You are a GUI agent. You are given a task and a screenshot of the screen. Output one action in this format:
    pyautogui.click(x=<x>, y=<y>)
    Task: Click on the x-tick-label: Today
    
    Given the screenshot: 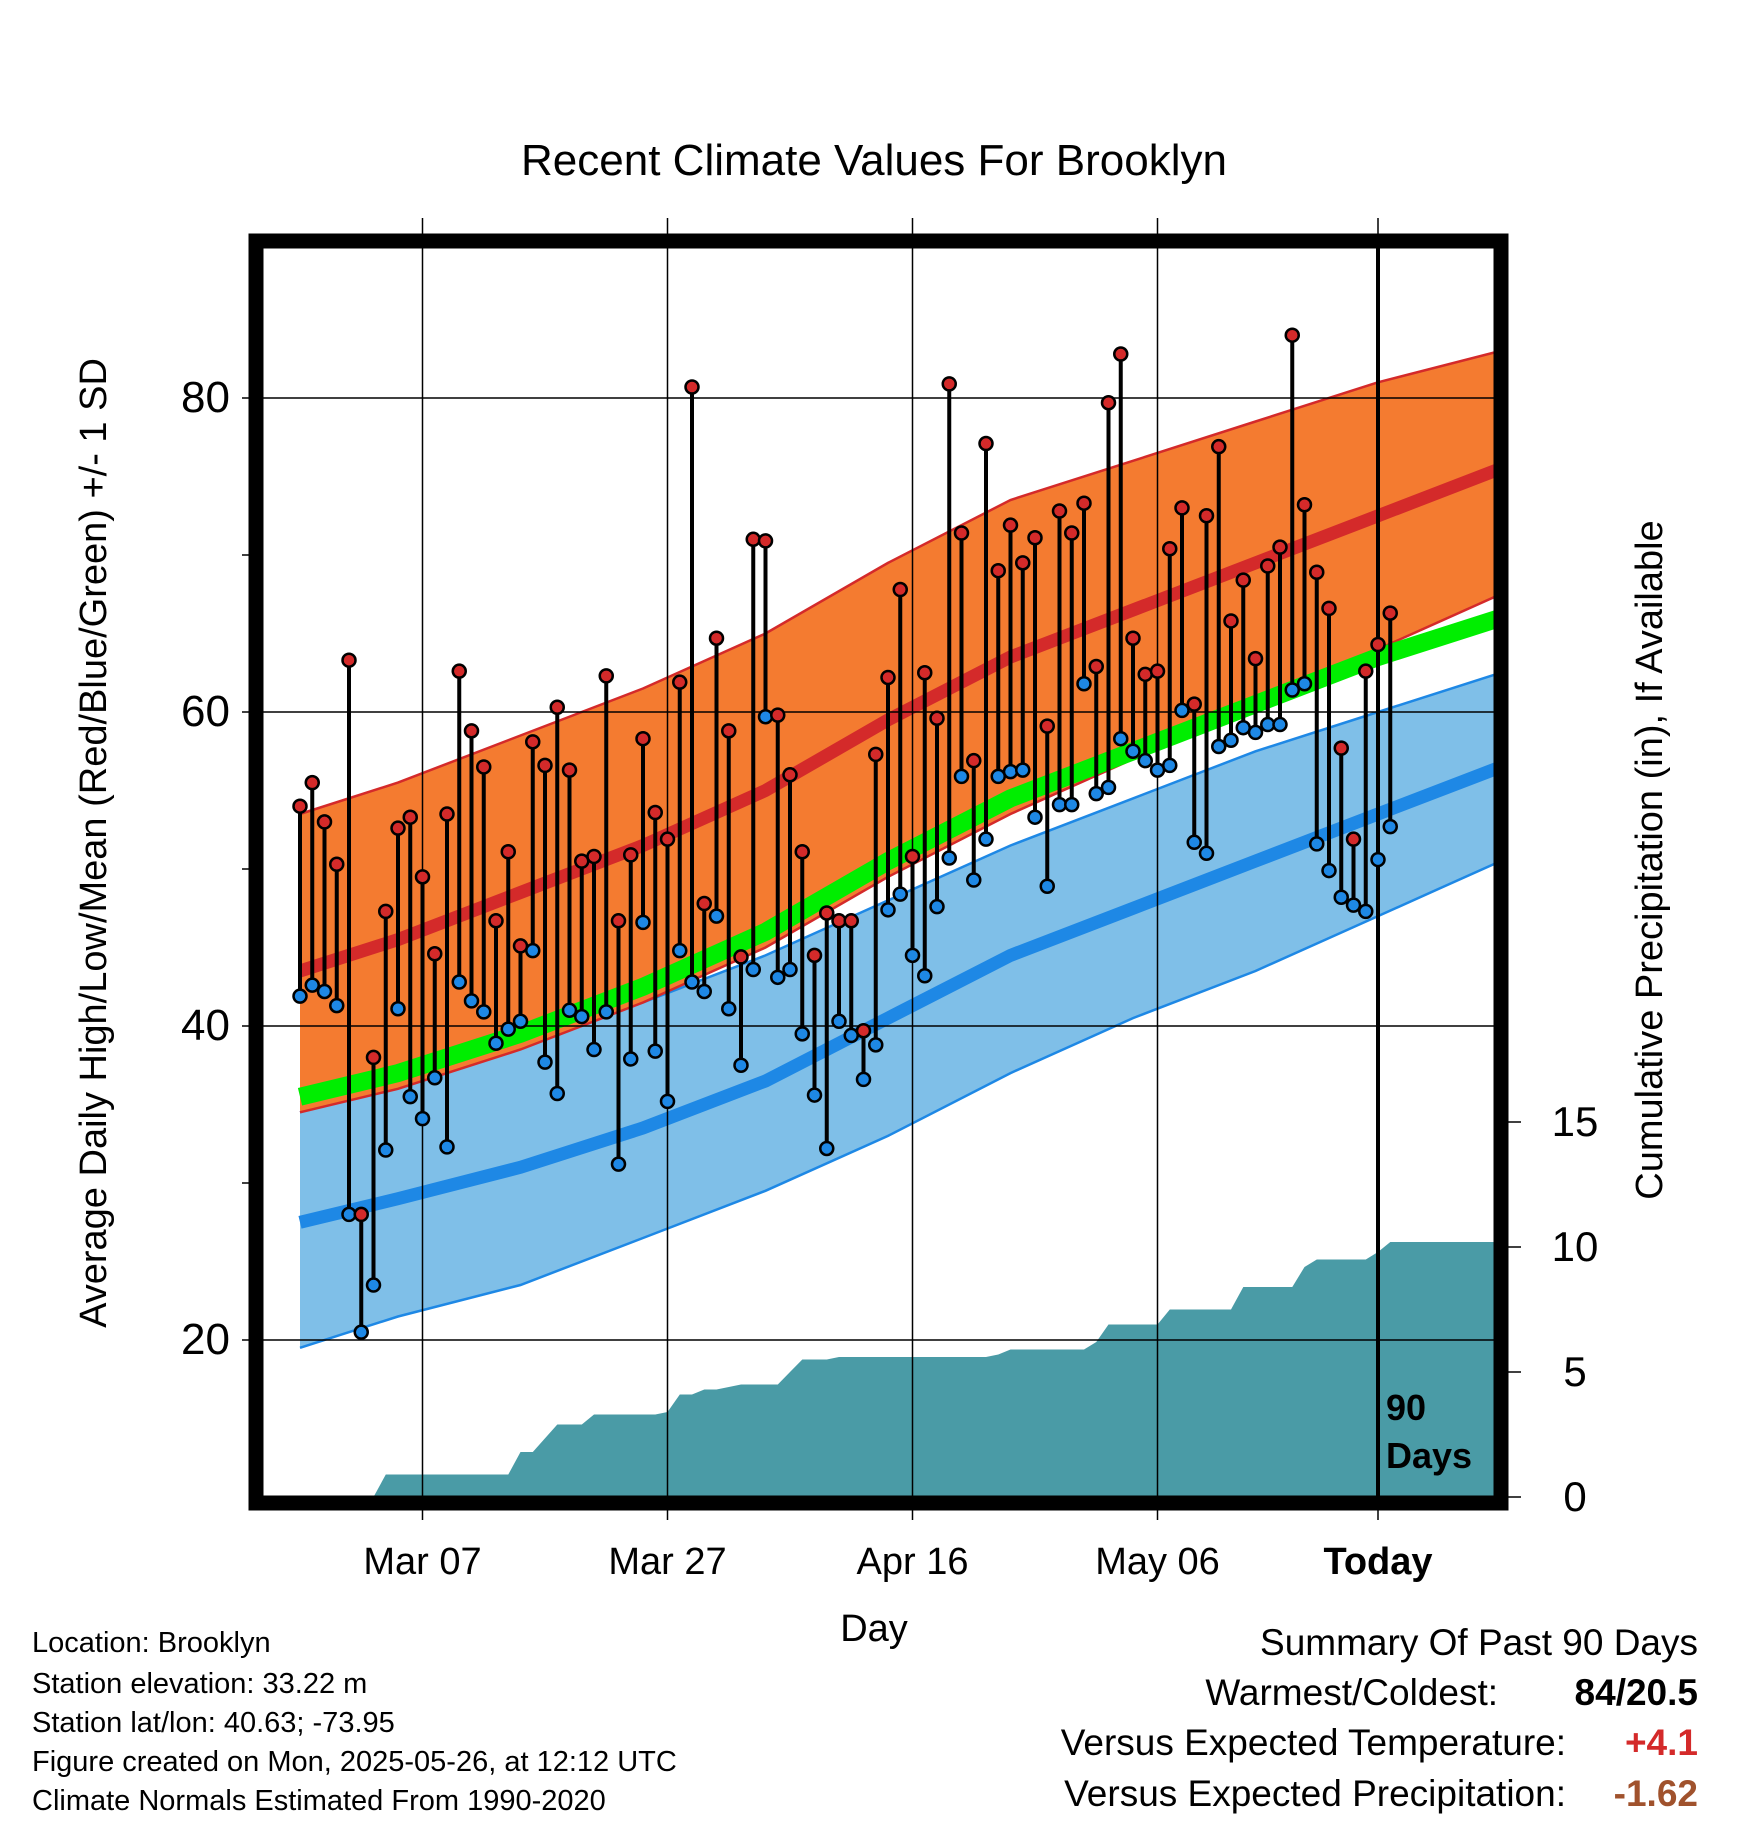 What is the action you would take?
    pyautogui.click(x=1377, y=1562)
    